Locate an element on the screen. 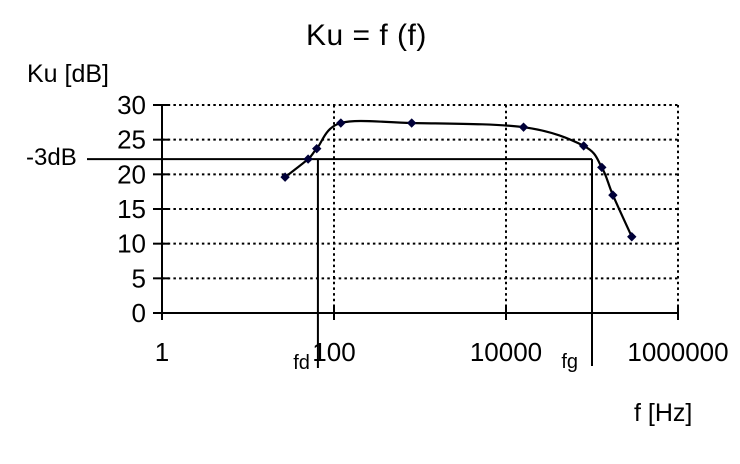 This screenshot has height=464, width=740. y-tick-label-10: 10 is located at coordinates (131, 244).